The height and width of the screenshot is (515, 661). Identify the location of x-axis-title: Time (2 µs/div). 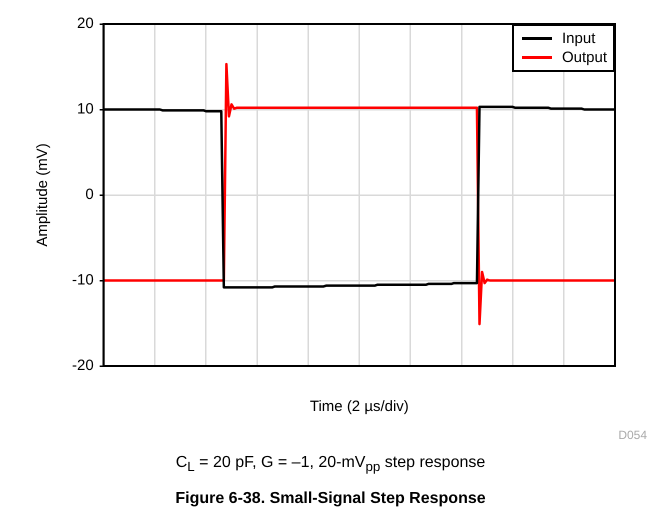
(359, 407).